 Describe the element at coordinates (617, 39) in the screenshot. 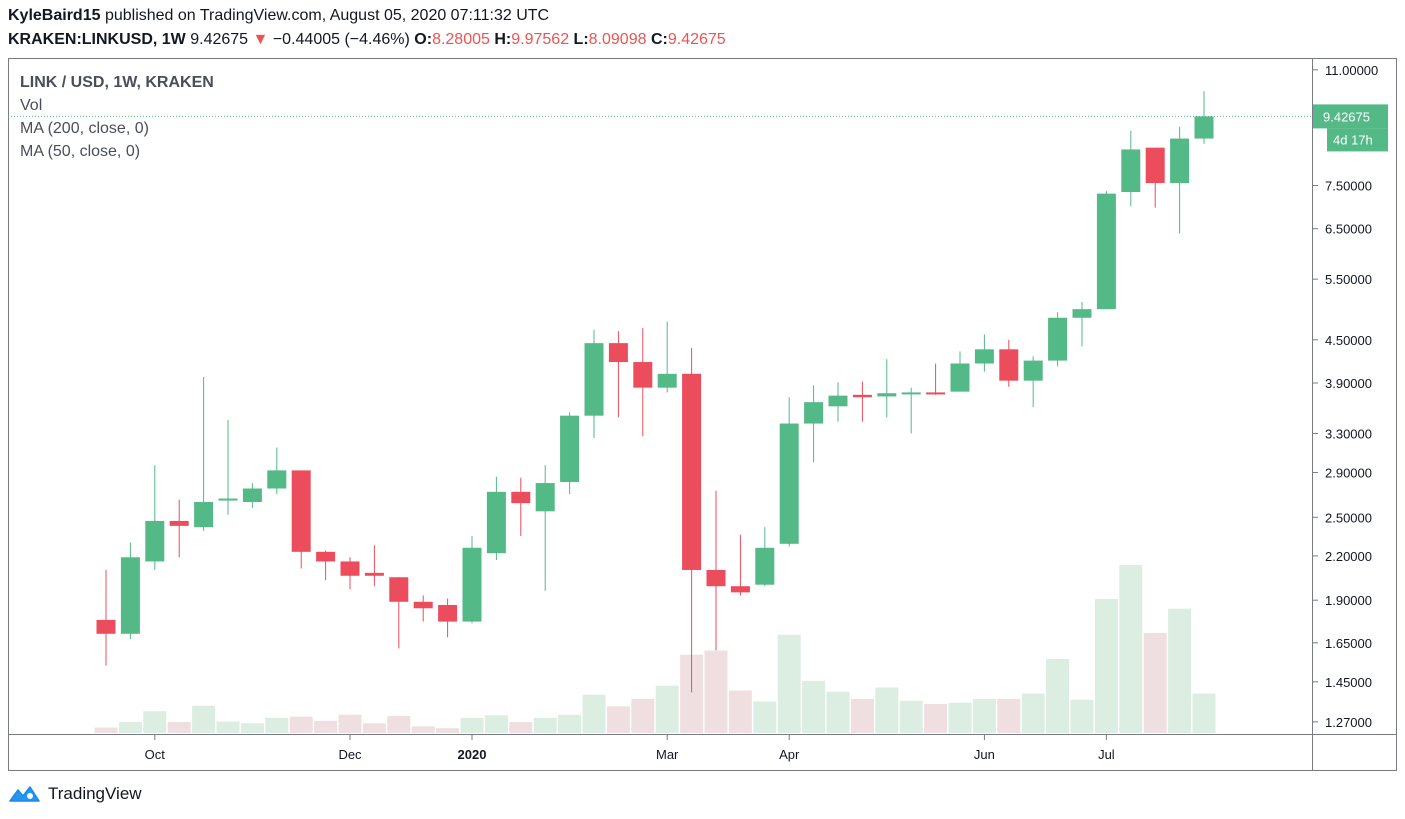

I see `low-value: 8.09098` at that location.